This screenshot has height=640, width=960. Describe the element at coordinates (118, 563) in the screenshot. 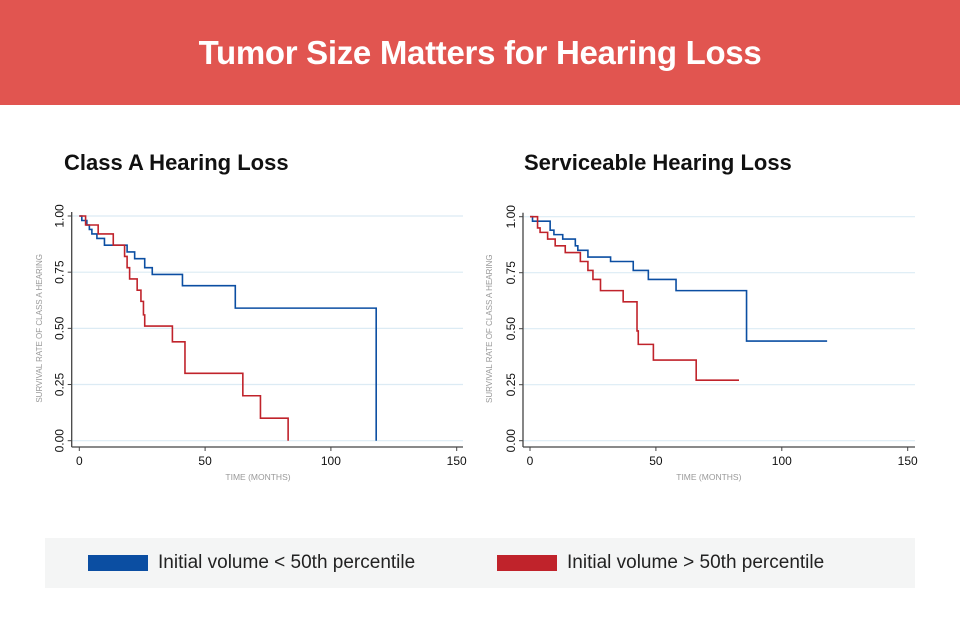

I see `legend-swatch-blue` at that location.